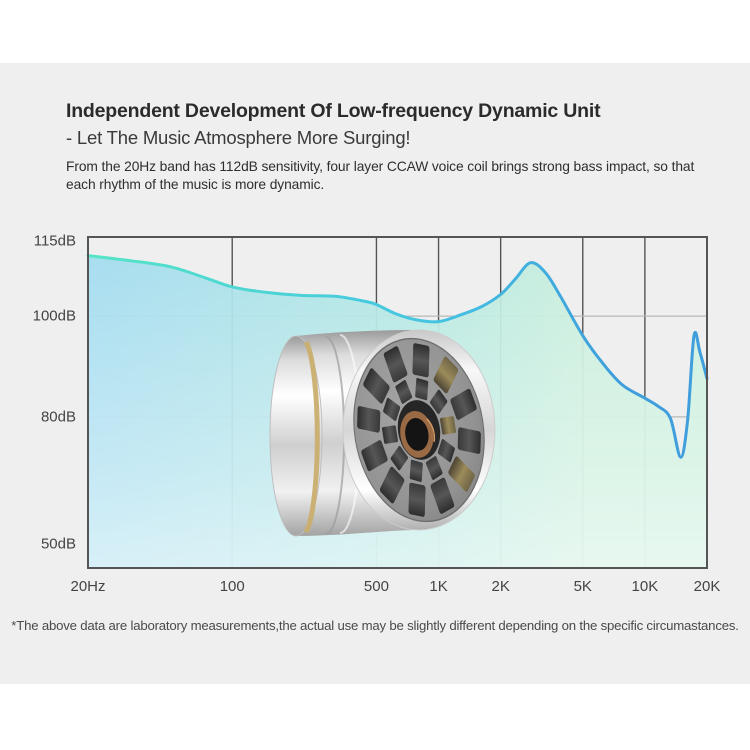  I want to click on dynamic-driver-image, so click(382, 433).